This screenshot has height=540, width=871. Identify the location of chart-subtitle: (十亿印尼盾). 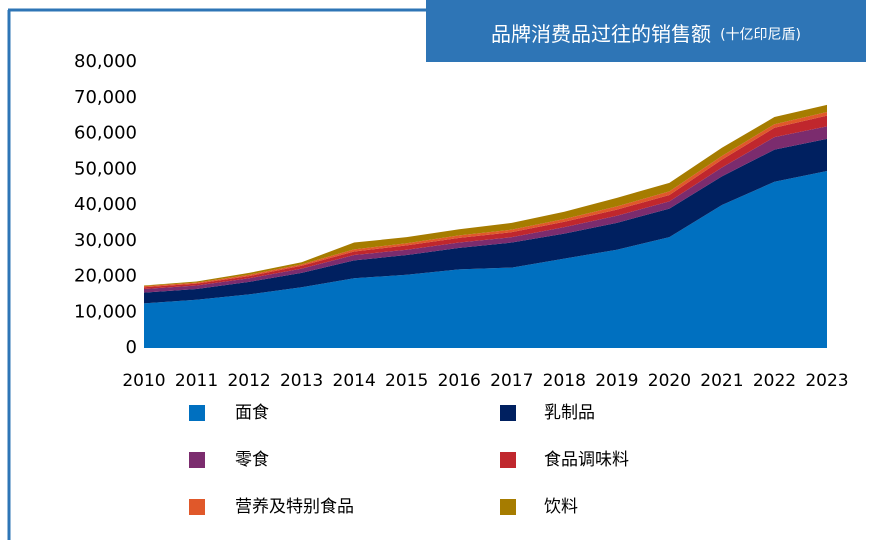
(760, 35).